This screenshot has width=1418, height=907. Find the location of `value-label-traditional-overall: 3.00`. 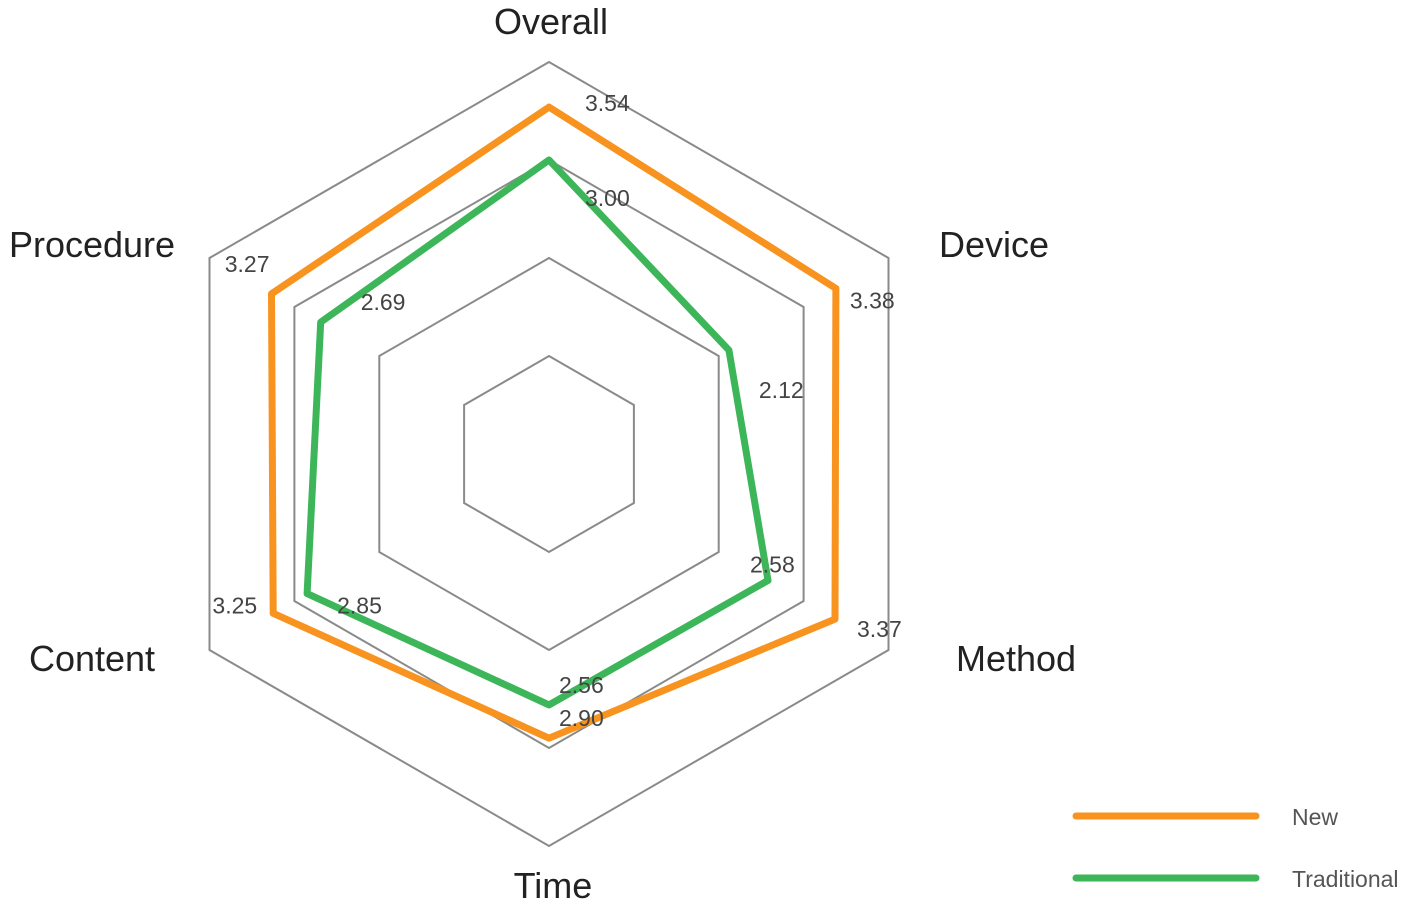

value-label-traditional-overall: 3.00 is located at coordinates (607, 198).